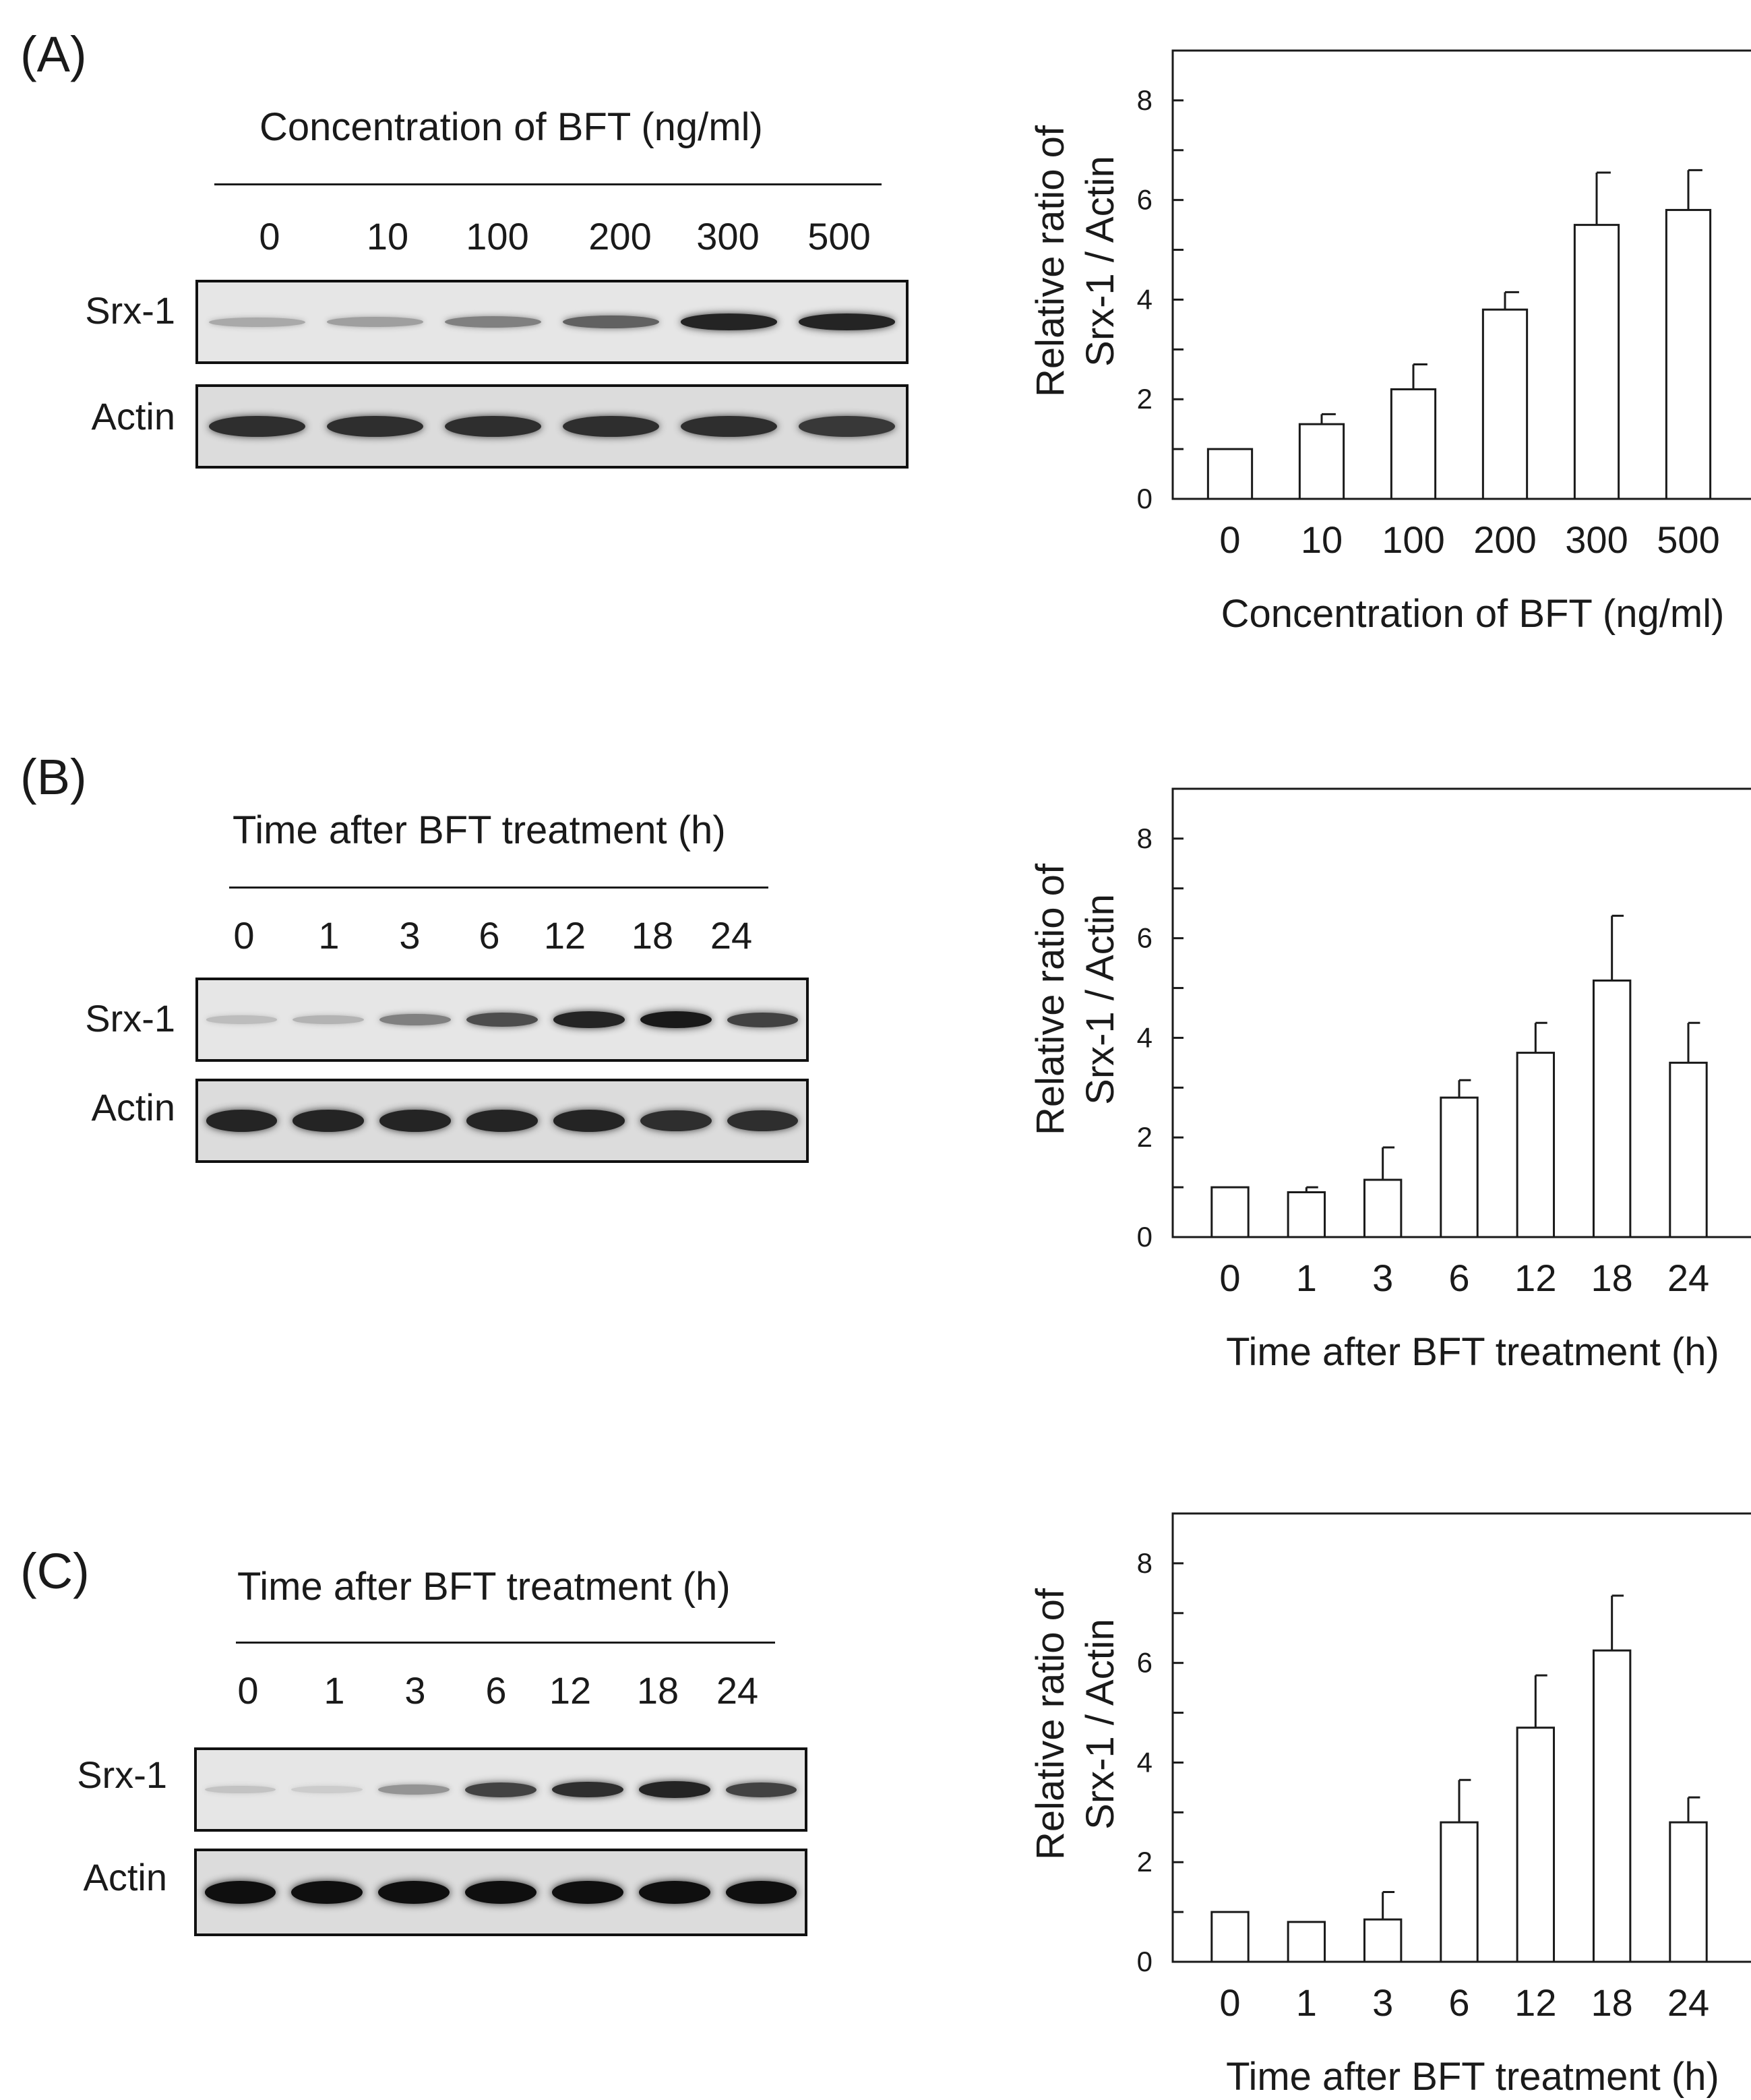  What do you see at coordinates (387, 236) in the screenshot?
I see `lane-label: 10` at bounding box center [387, 236].